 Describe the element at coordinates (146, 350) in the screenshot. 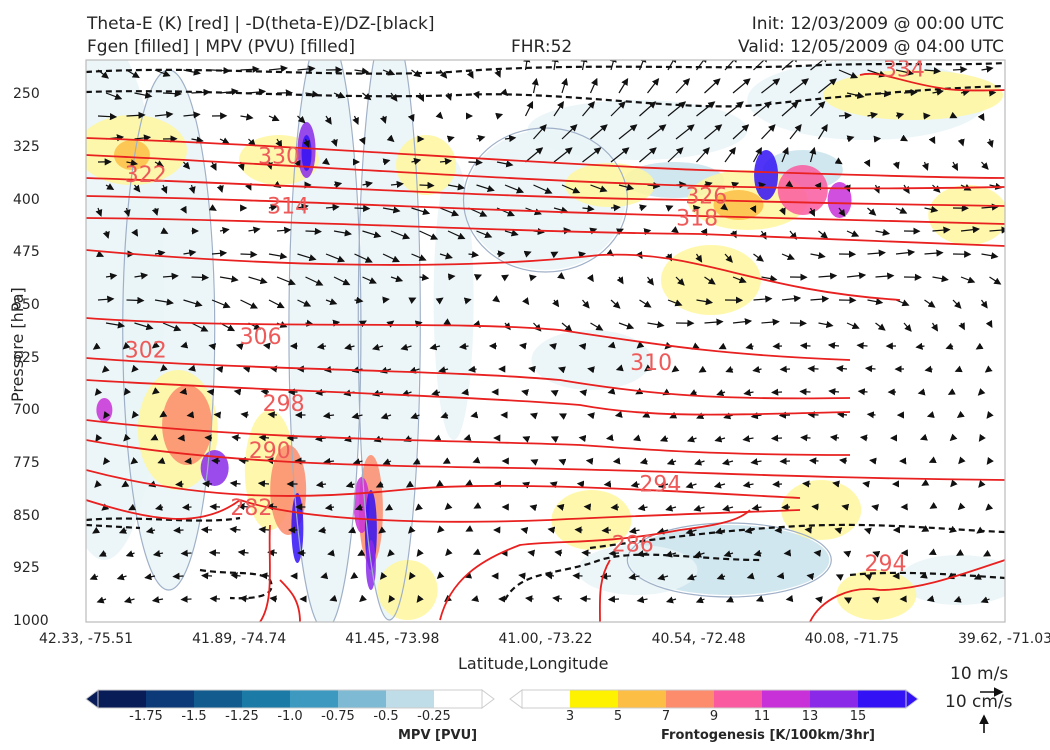

I see `theta-e-label: 302` at that location.